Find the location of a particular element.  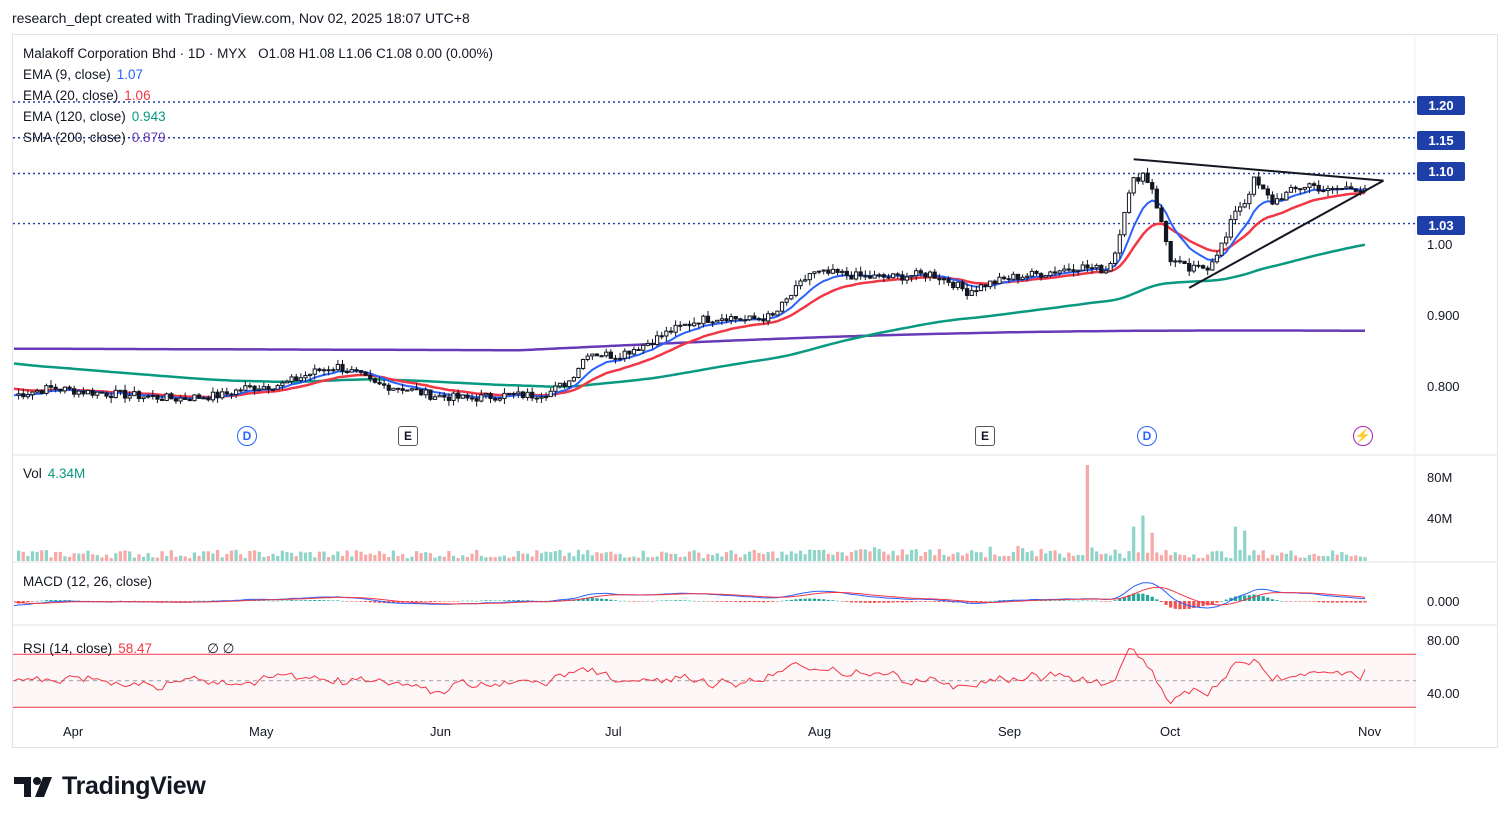

ema9-legend: EMA (9, close) 1.07 is located at coordinates (83, 74).